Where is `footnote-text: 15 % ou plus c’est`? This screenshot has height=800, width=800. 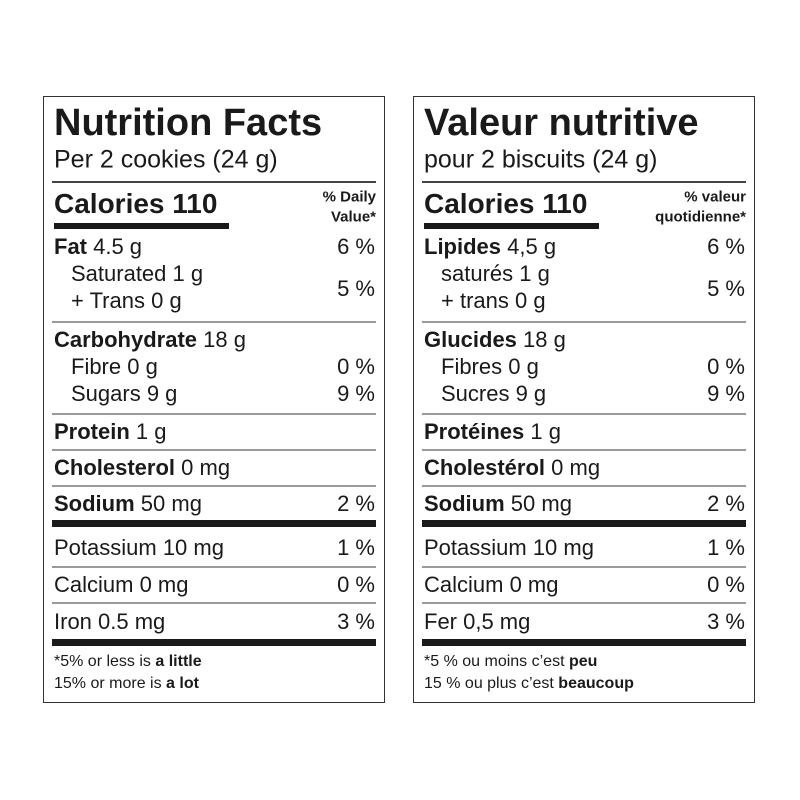 footnote-text: 15 % ou plus c’est is located at coordinates (491, 683).